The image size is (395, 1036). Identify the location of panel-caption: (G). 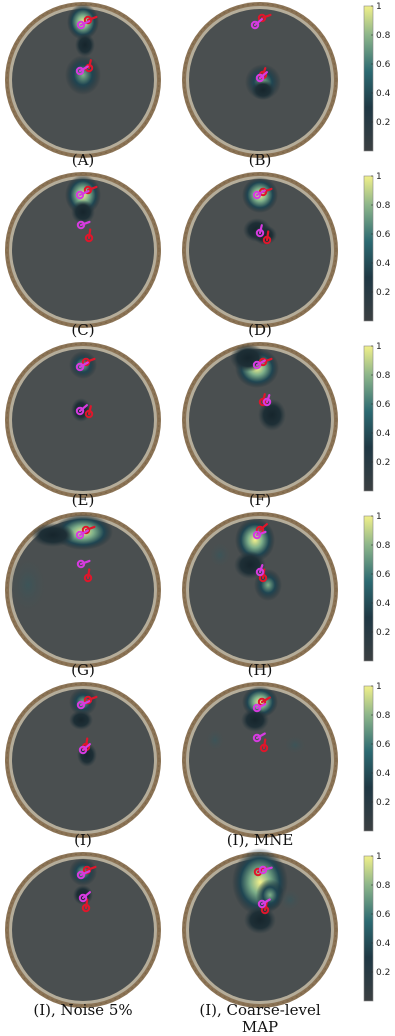
(83, 670).